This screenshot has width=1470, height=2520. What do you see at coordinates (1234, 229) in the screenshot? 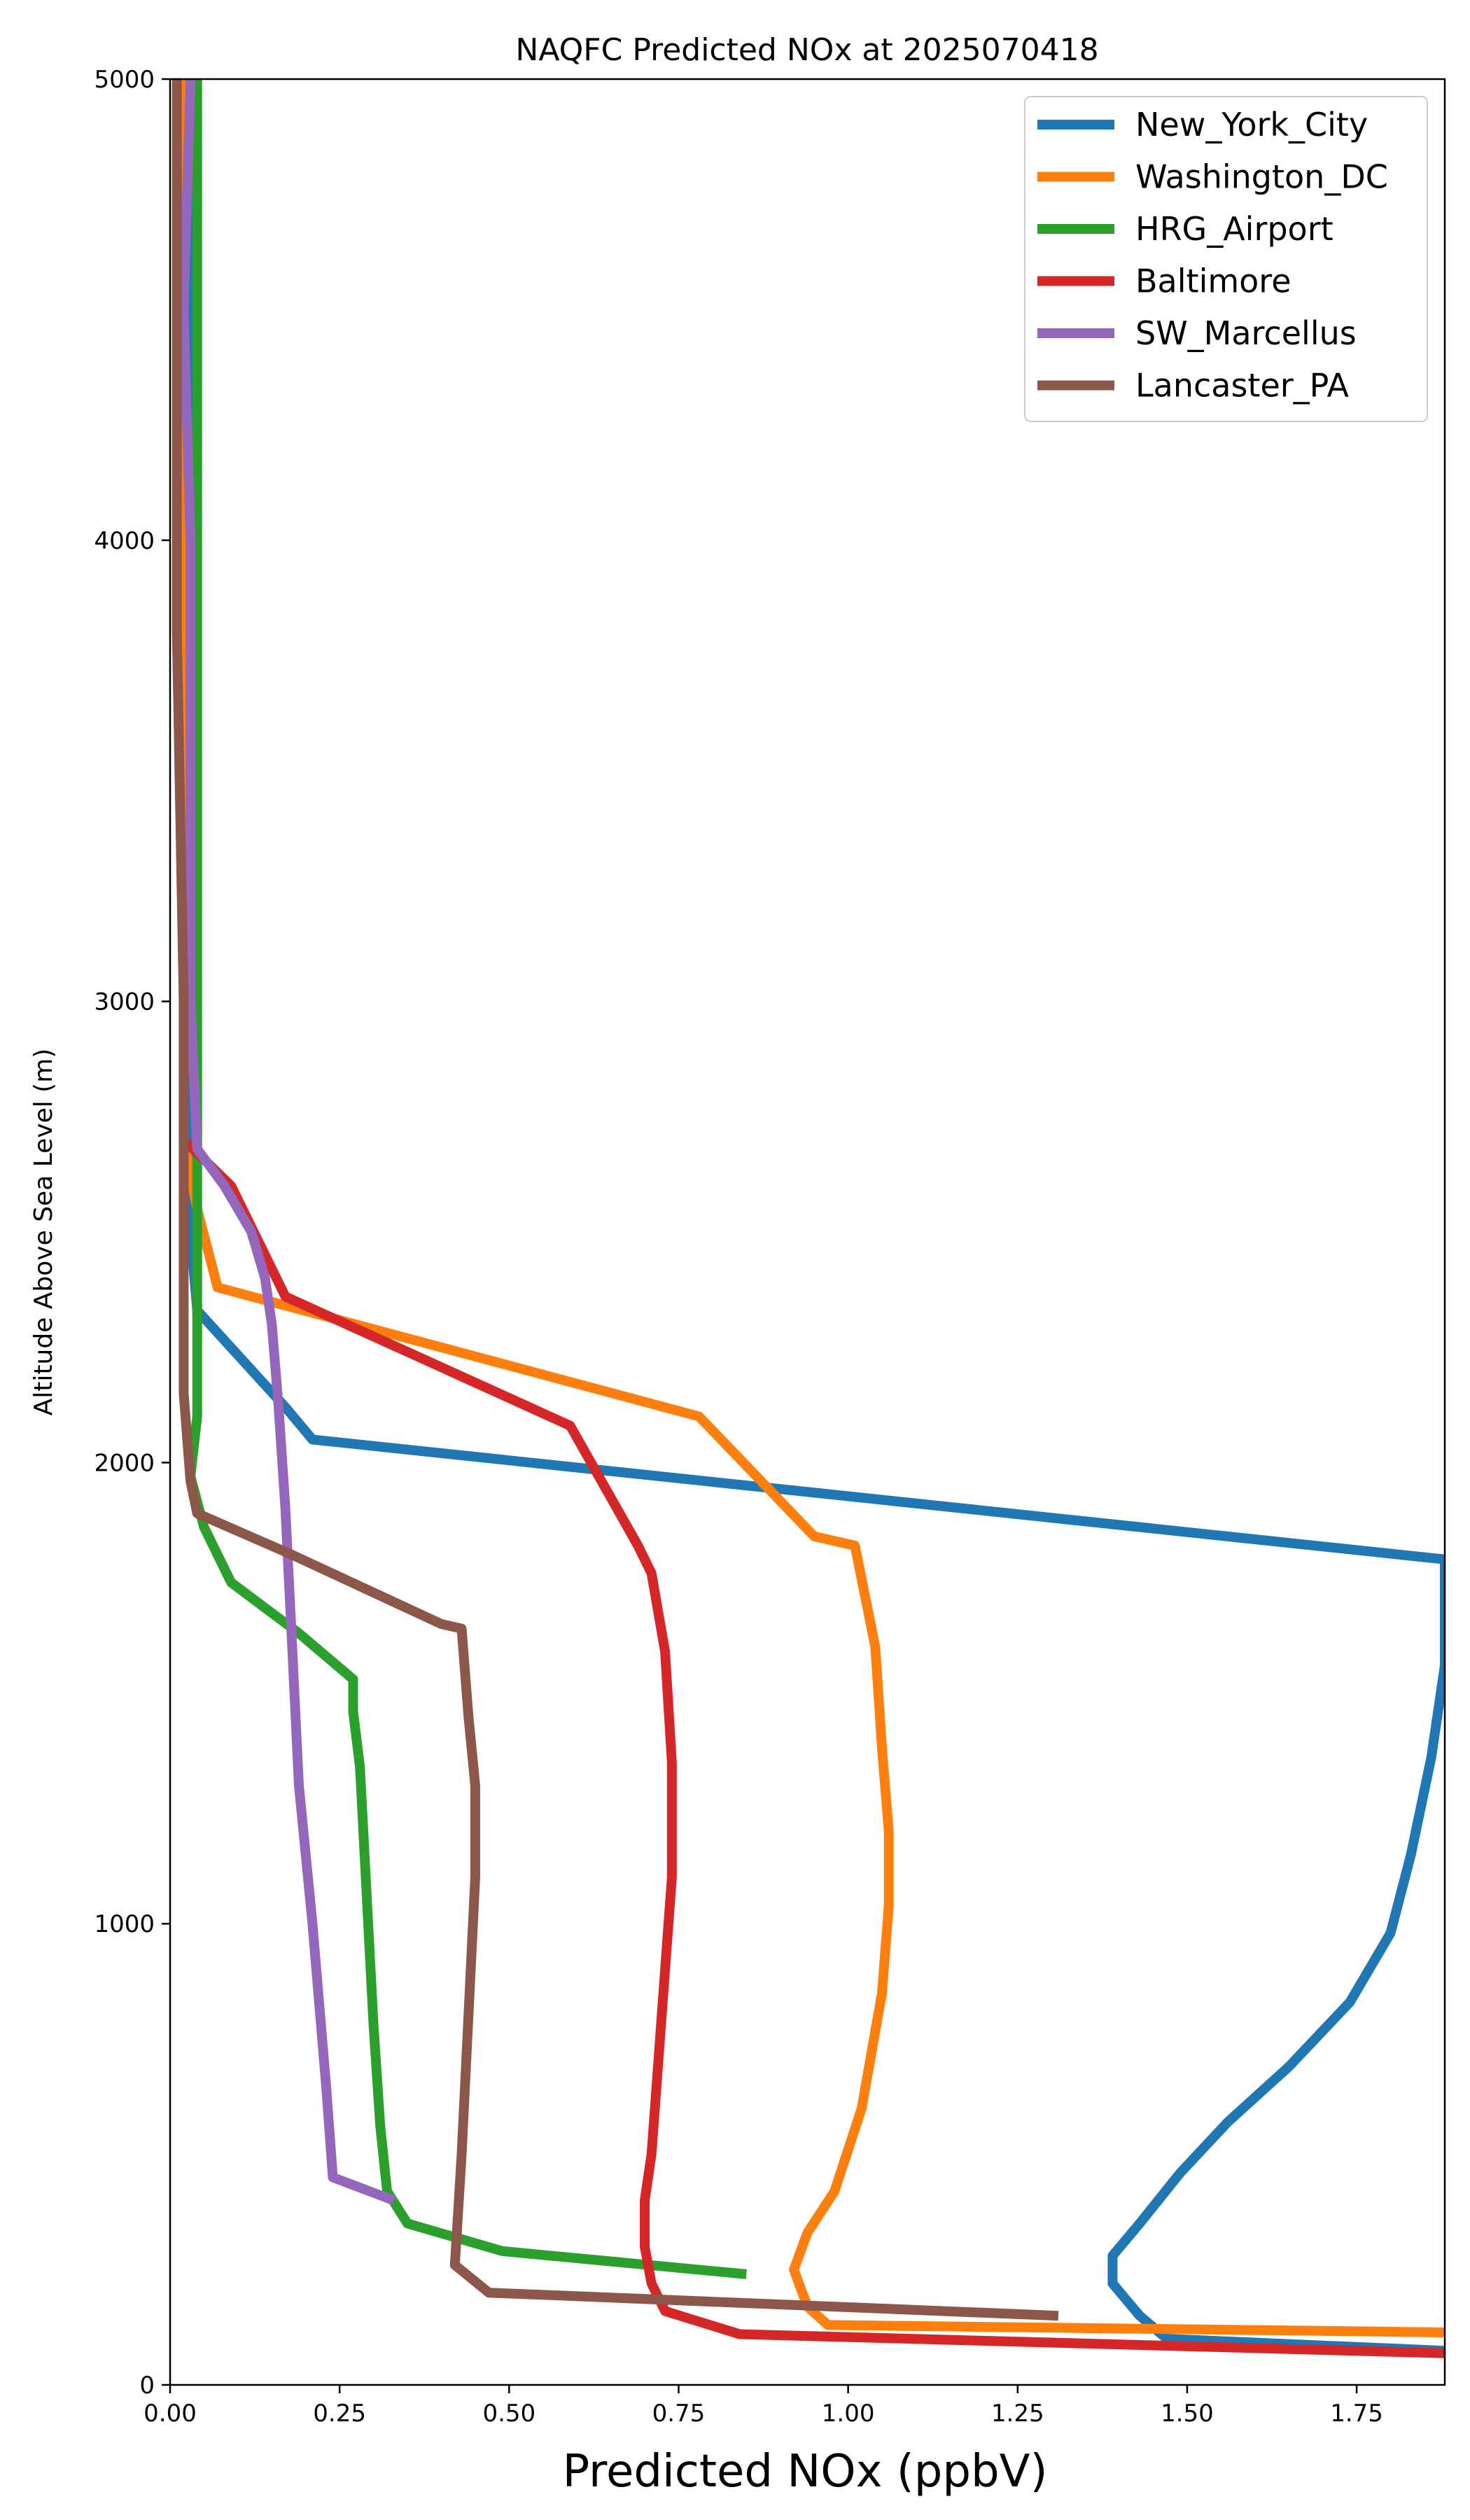
I see `legend-label: HRG_Airport` at bounding box center [1234, 229].